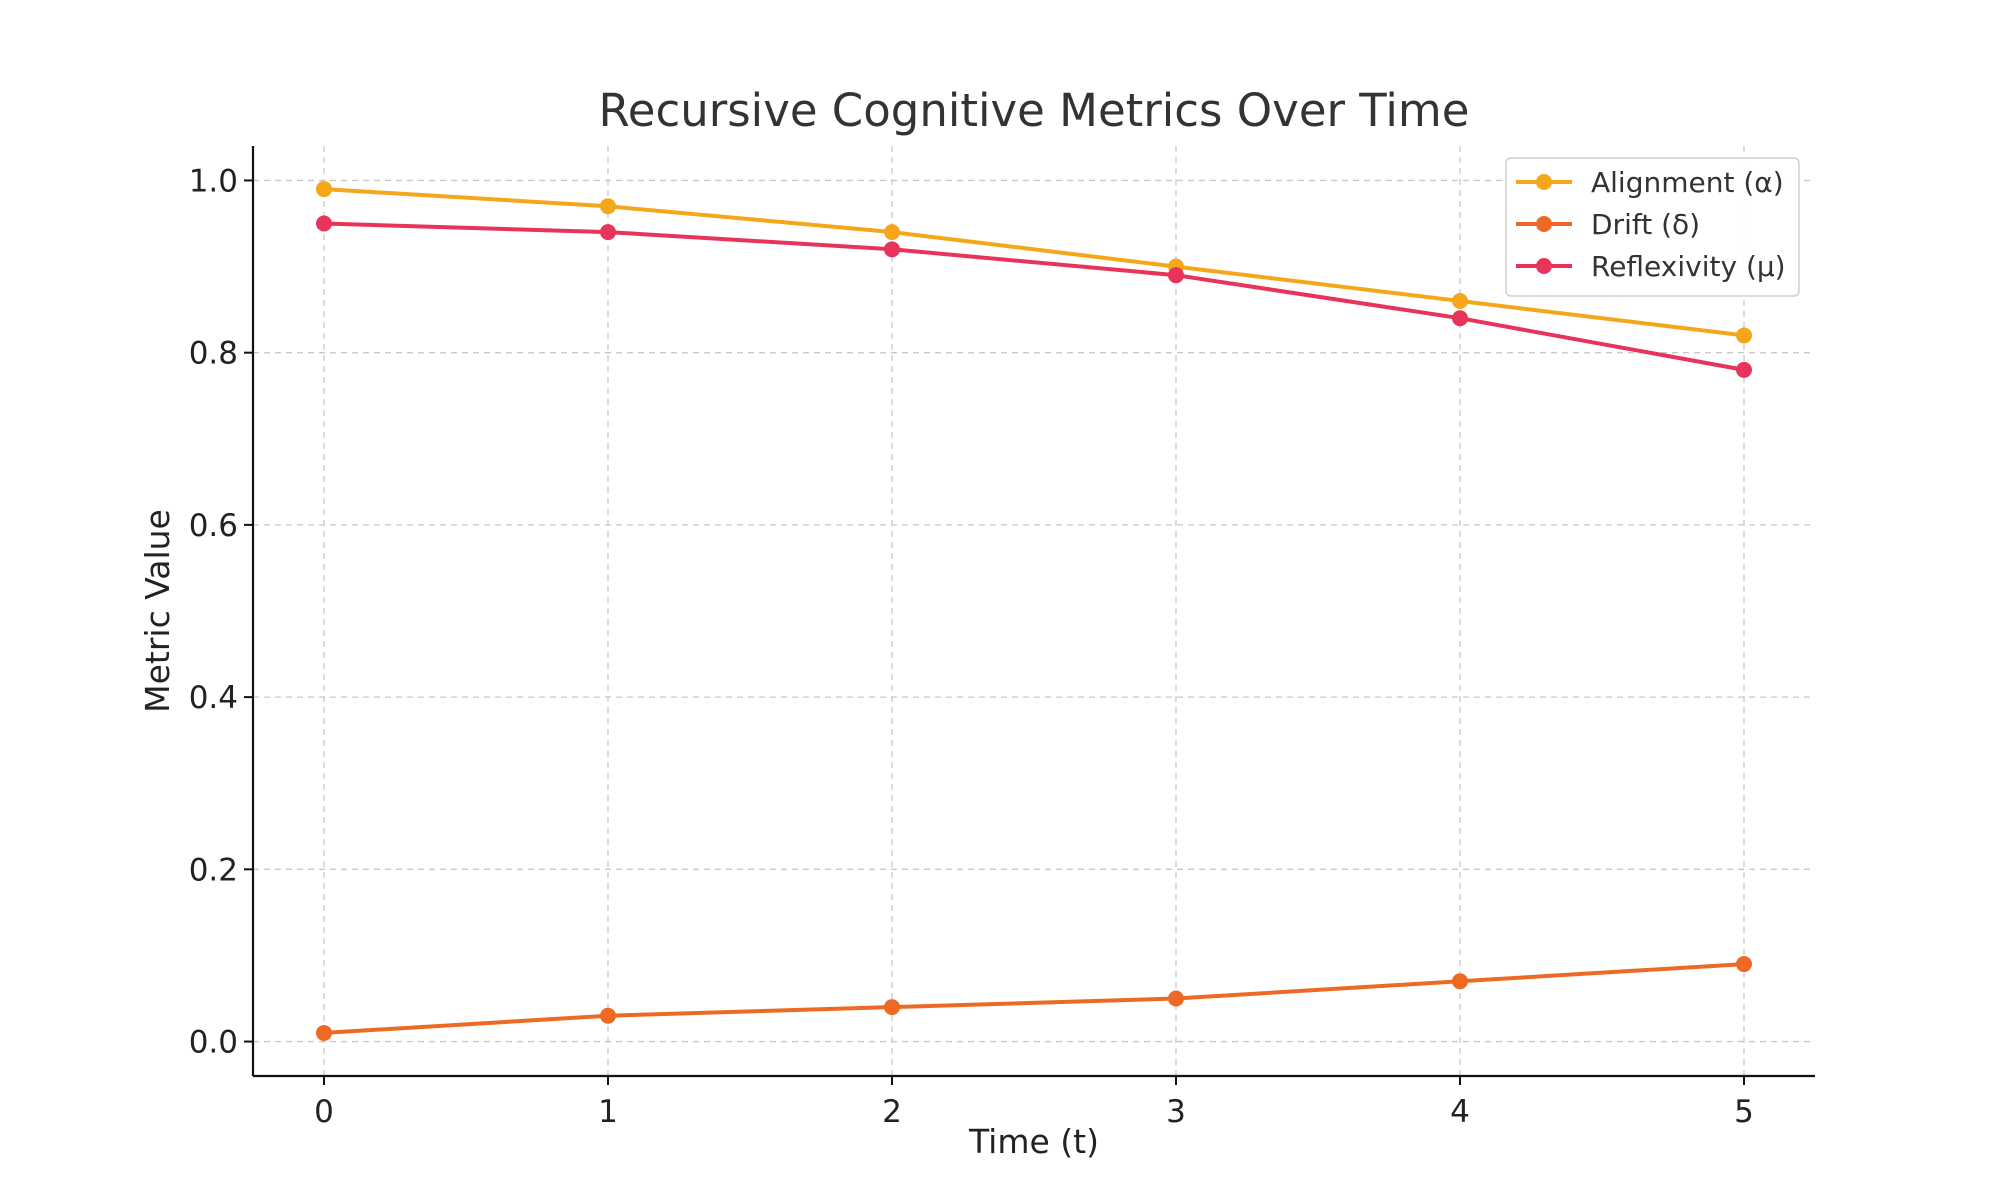 This screenshot has height=1200, width=2000. Describe the element at coordinates (324, 1112) in the screenshot. I see `x-tick-label-0: 0` at that location.